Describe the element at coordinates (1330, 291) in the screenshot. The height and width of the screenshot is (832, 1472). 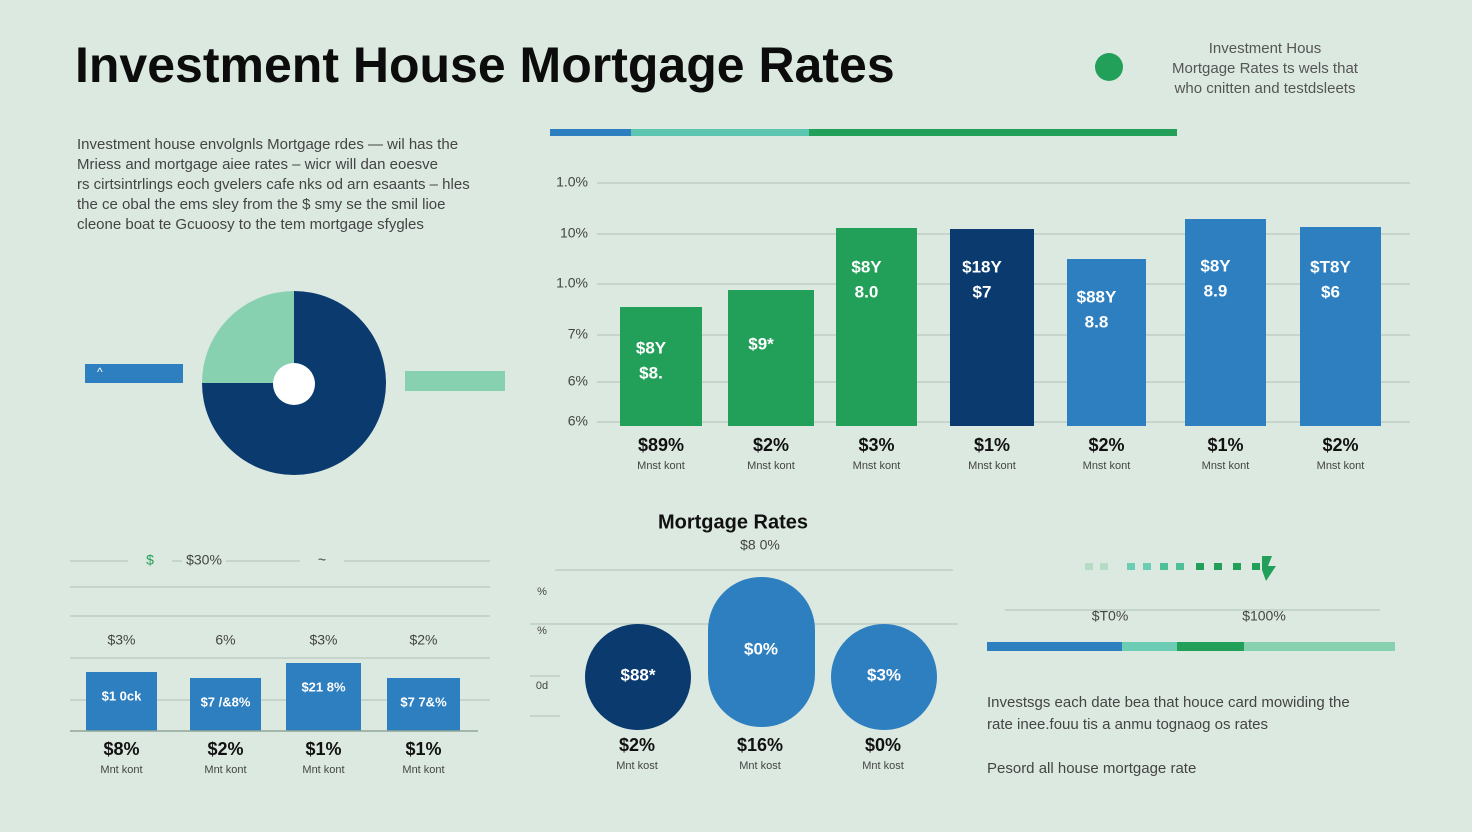
I see `bar-label: $6` at that location.